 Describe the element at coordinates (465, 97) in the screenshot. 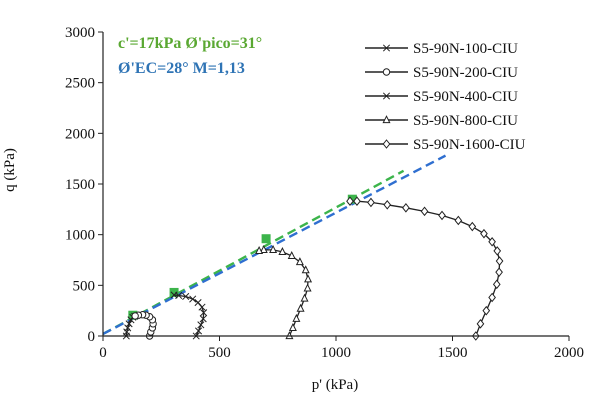

I see `legend-label: S5-90N-400-CIU` at that location.